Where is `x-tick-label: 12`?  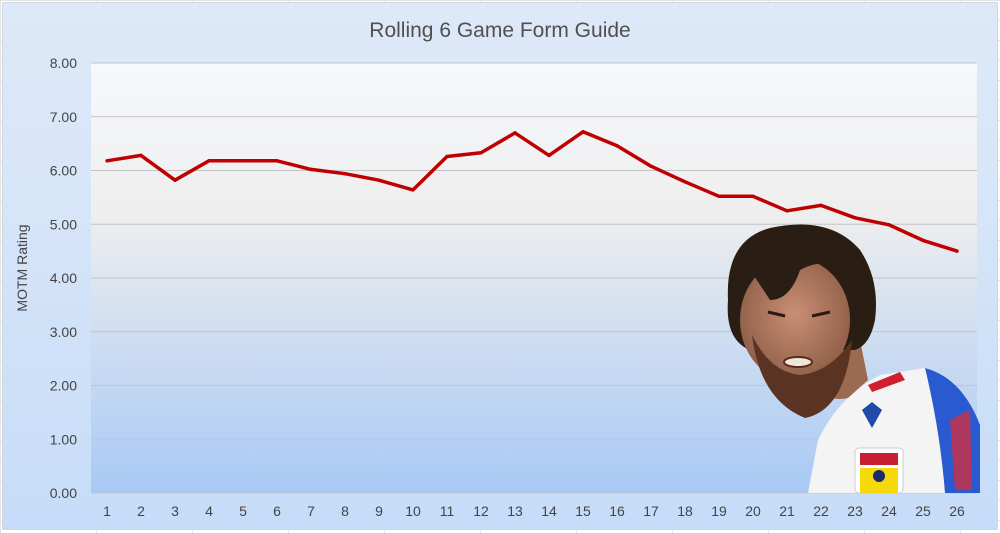
x-tick-label: 12 is located at coordinates (481, 511).